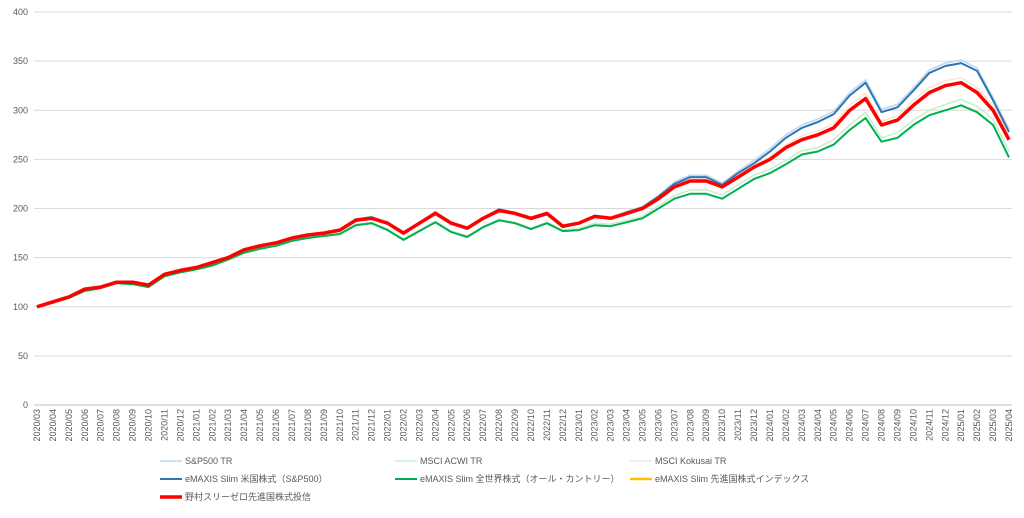  I want to click on x-tick-label: 2024/04, so click(818, 425).